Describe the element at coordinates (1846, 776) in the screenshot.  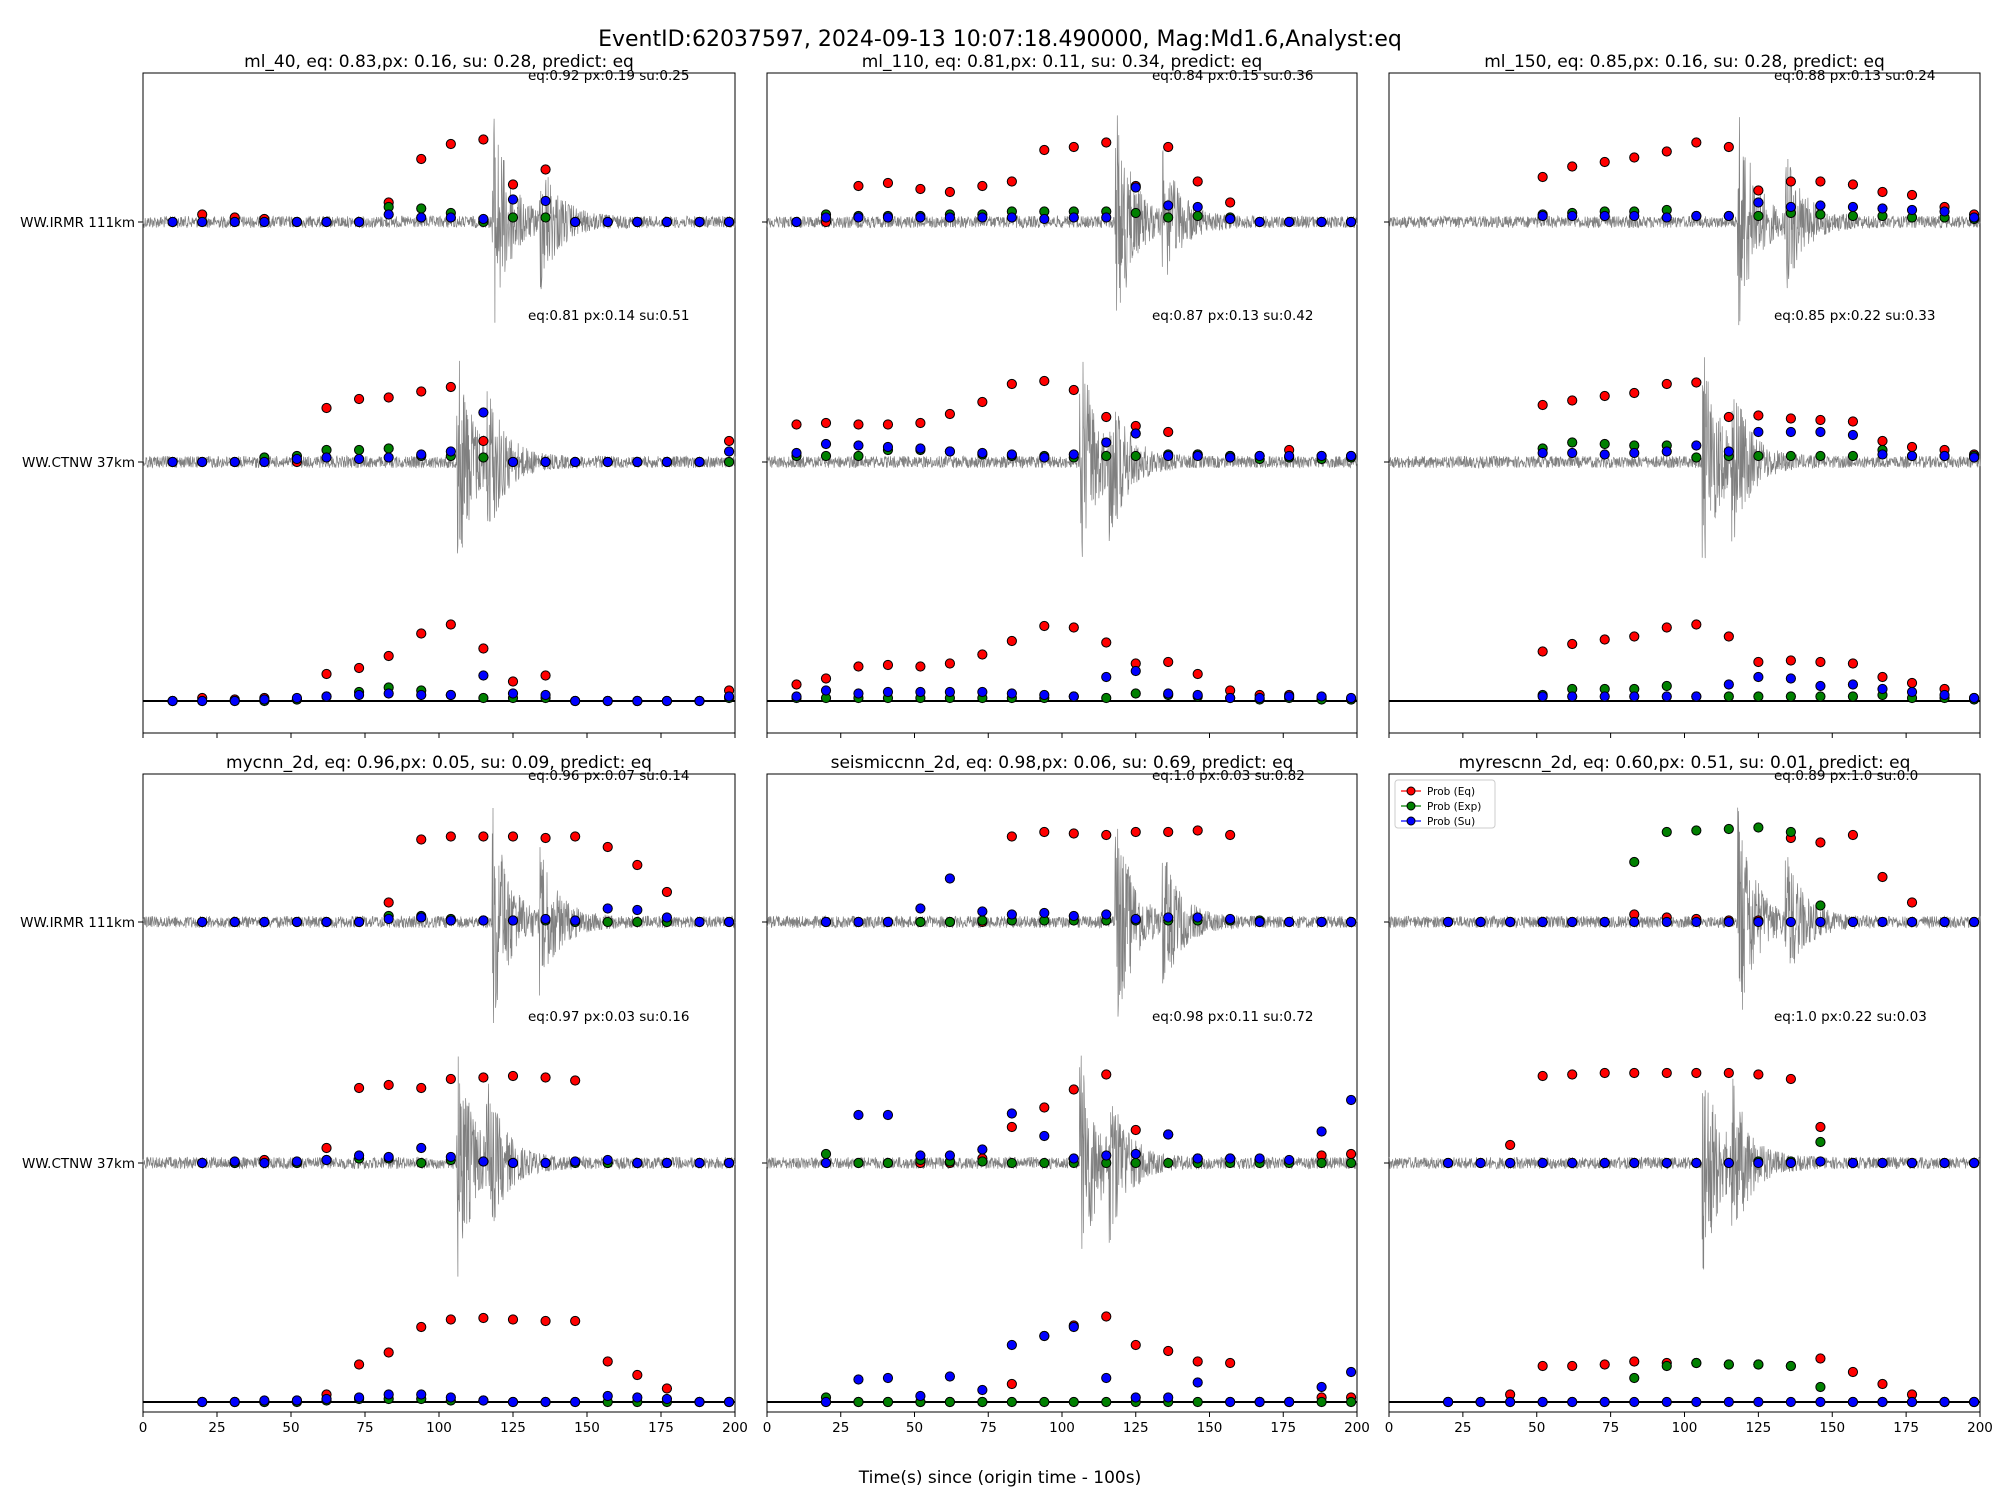
I see `row-stats: eq:0.89 px:1.0 su:0.0` at that location.